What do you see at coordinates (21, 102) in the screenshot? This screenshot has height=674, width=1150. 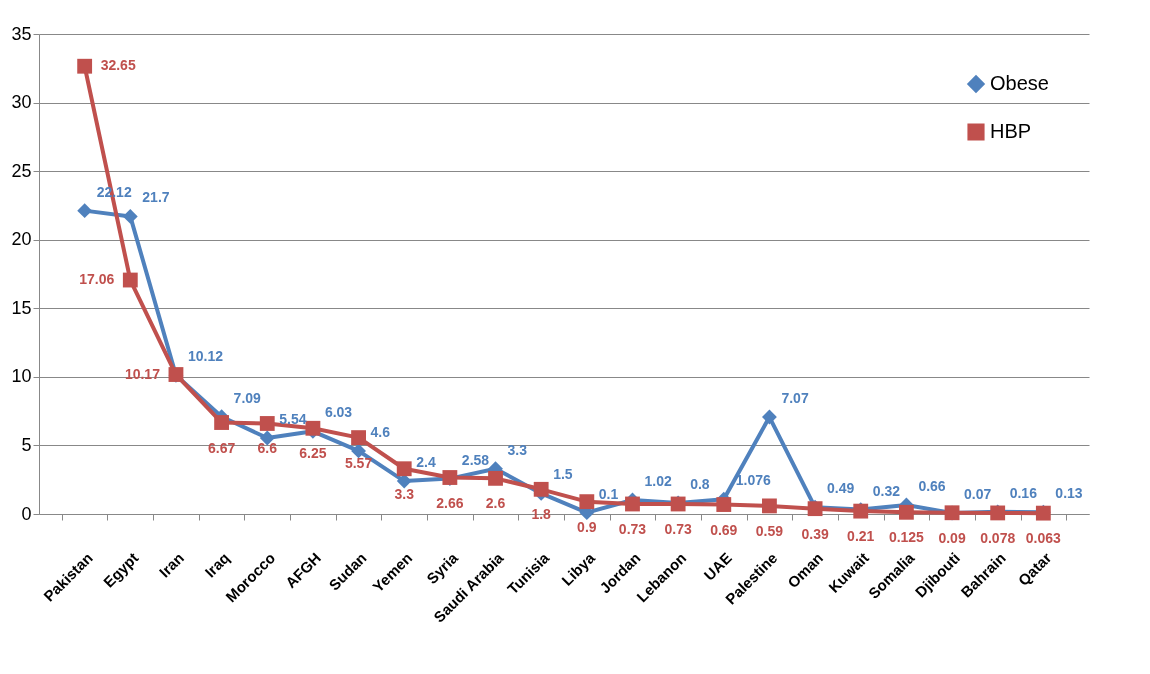 I see `y-tick-label: 30` at bounding box center [21, 102].